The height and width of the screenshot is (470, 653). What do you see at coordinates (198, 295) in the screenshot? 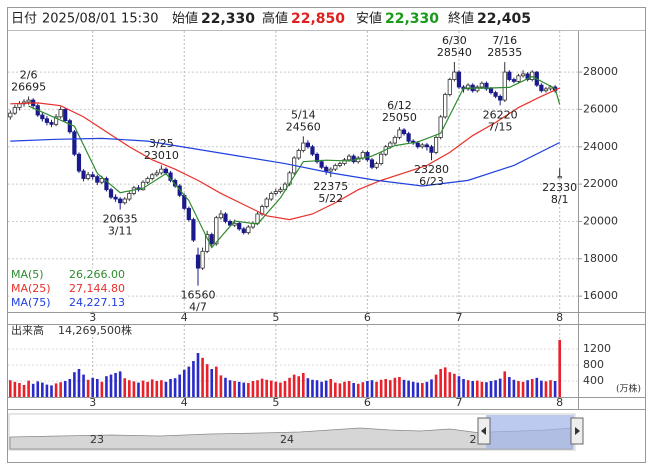
I see `annotation-value: 16560` at bounding box center [198, 295].